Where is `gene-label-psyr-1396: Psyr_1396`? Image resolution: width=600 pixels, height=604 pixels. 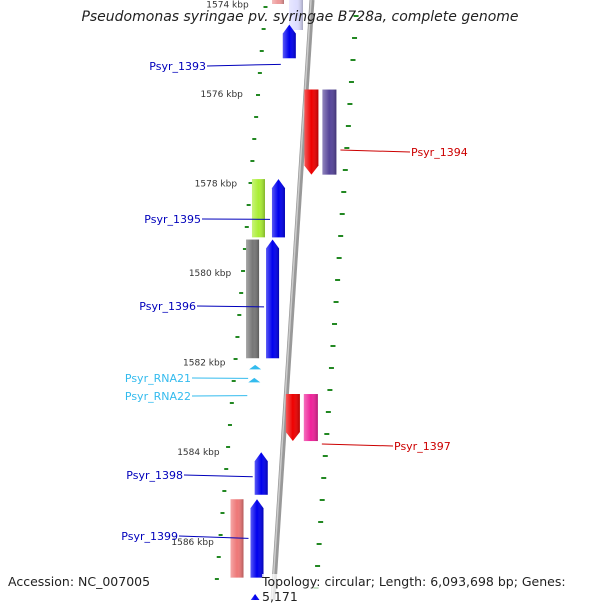
gene-label-psyr-1396: Psyr_1396 is located at coordinates (167, 306).